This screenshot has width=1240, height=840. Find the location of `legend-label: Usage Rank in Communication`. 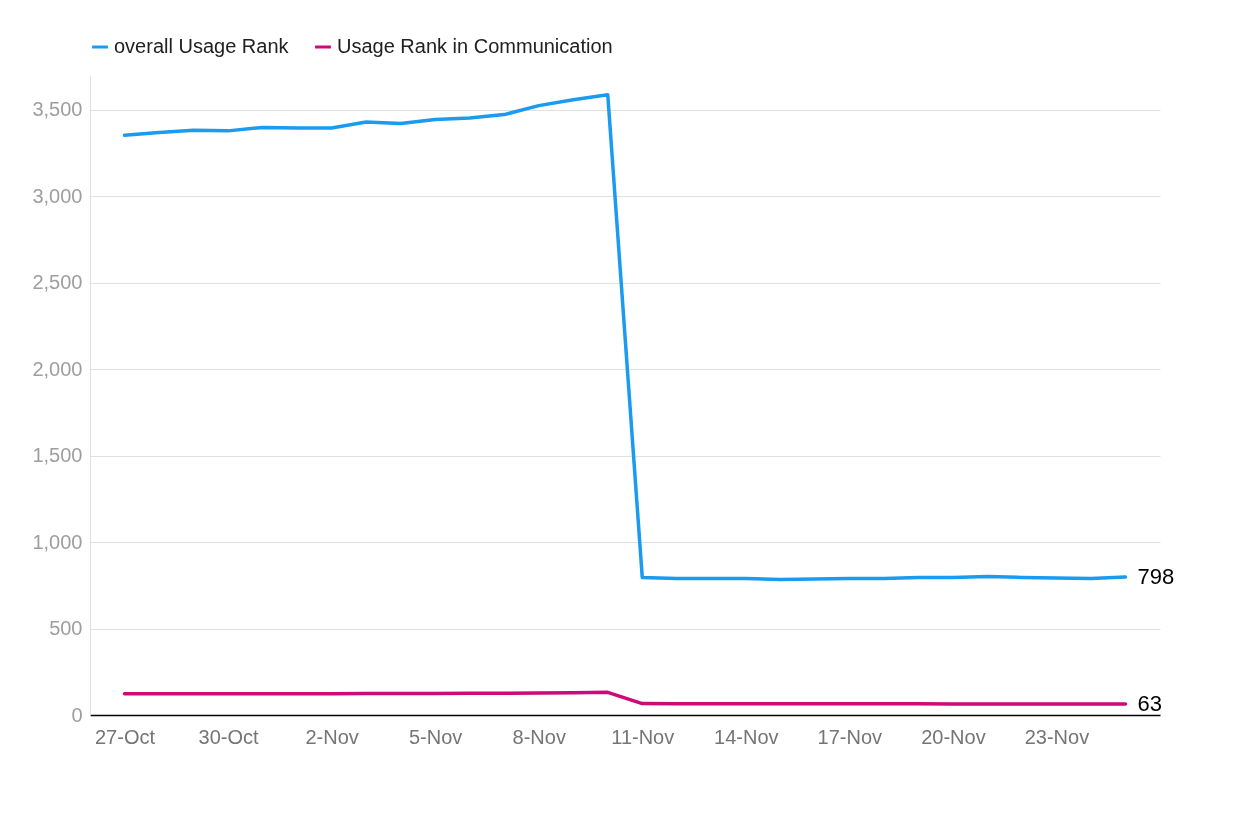

legend-label: Usage Rank in Communication is located at coordinates (475, 46).